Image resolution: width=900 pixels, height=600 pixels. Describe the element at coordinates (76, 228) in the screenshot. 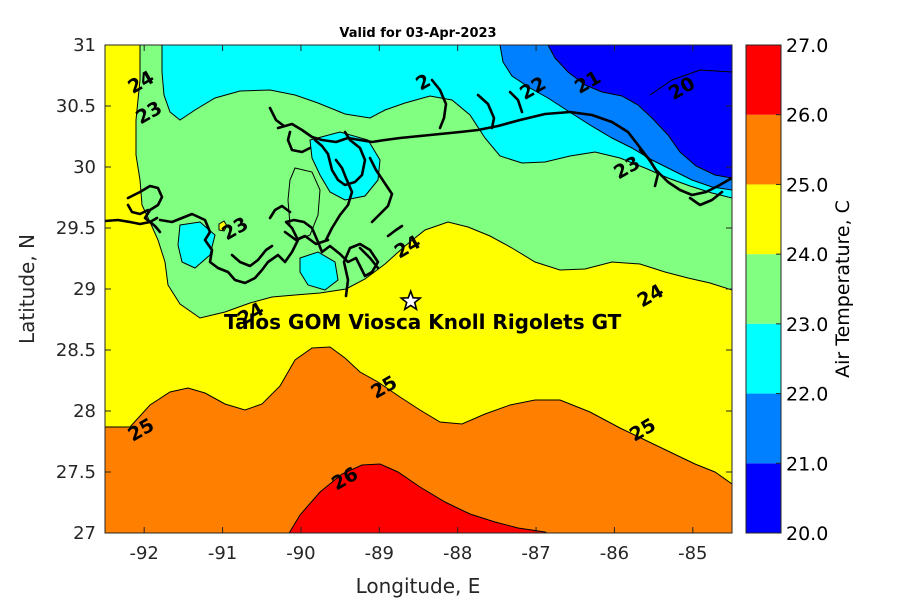

I see `y-tick-label: 29.5` at that location.